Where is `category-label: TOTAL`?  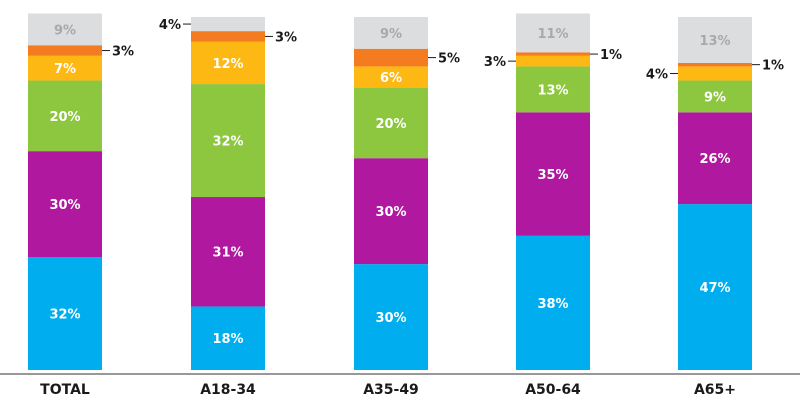
category-label: TOTAL is located at coordinates (65, 390).